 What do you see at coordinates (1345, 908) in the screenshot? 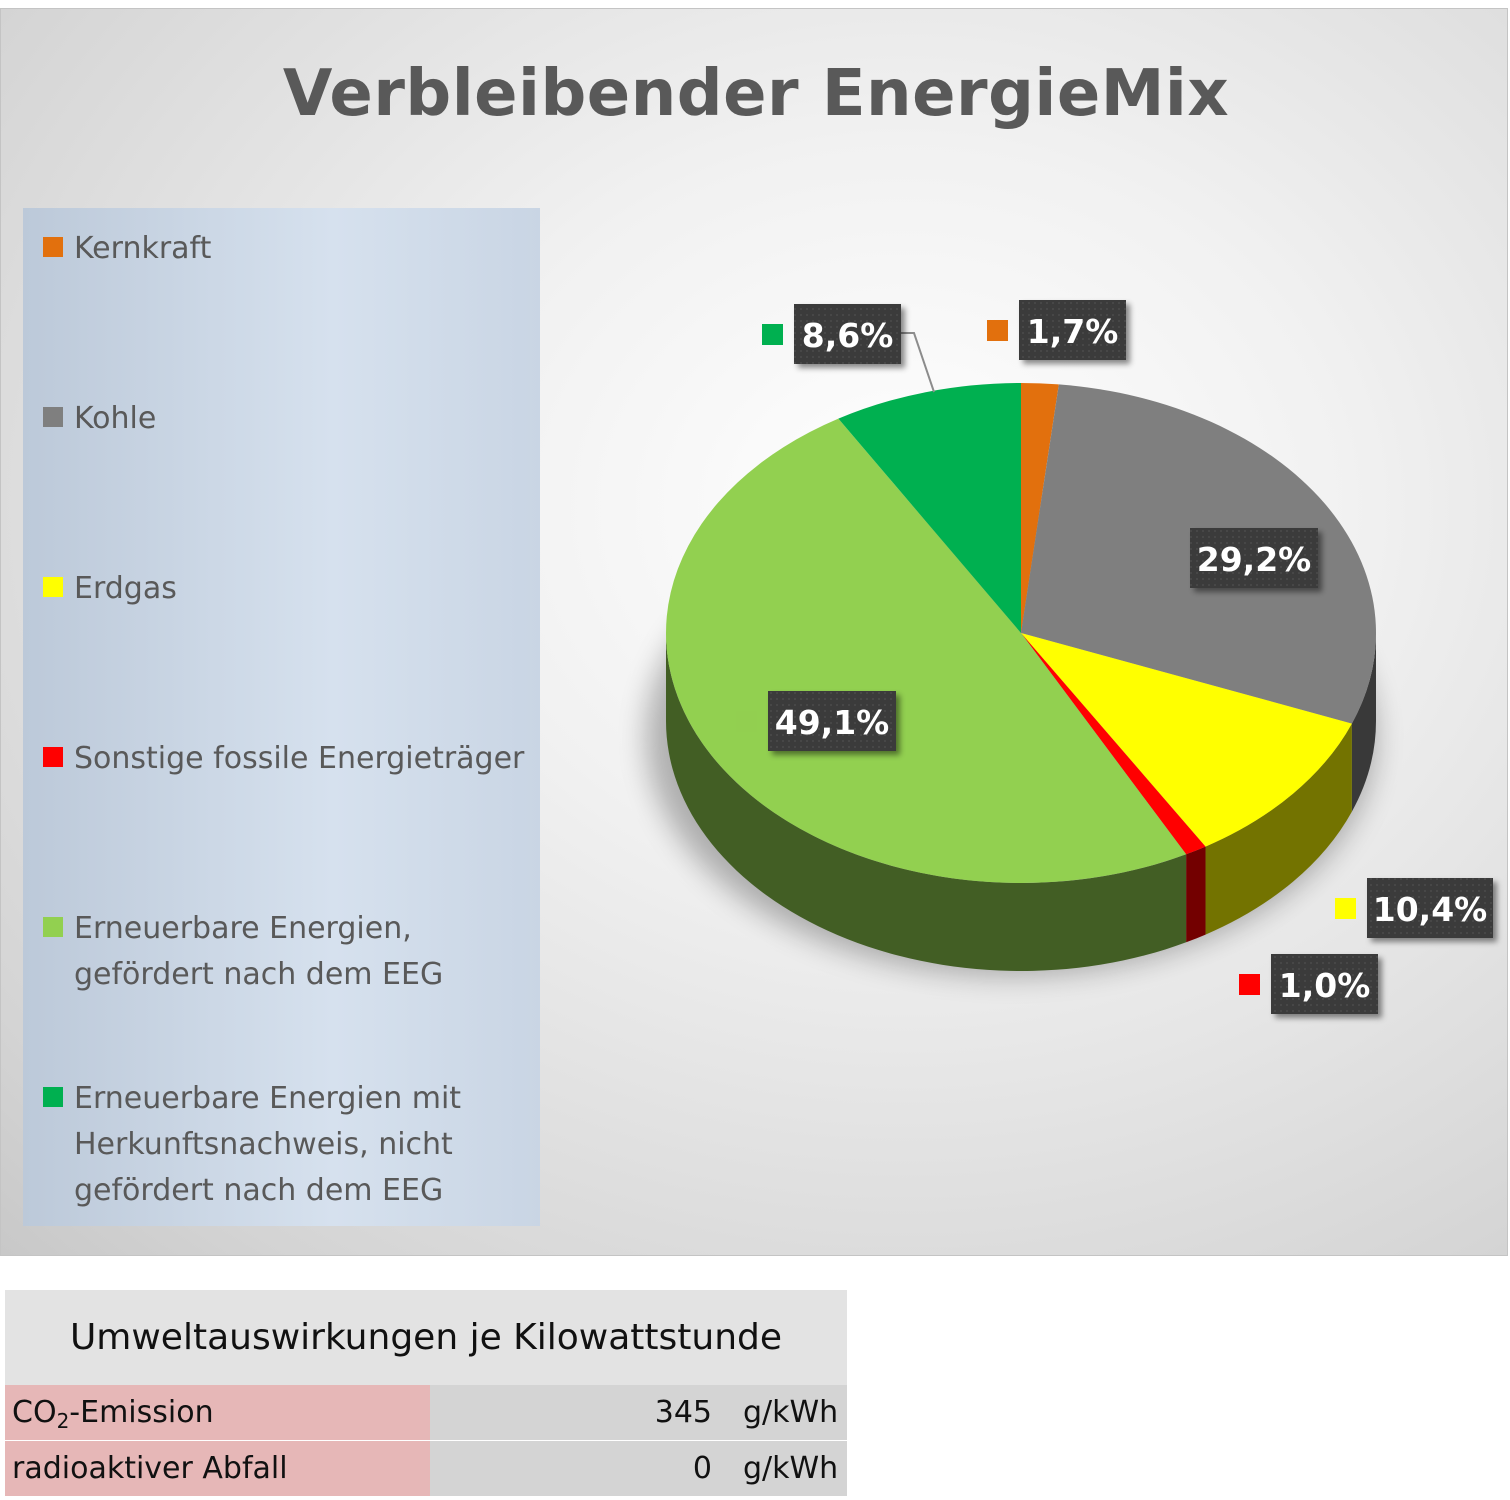
I see `data-label-swatch-erdgas` at bounding box center [1345, 908].